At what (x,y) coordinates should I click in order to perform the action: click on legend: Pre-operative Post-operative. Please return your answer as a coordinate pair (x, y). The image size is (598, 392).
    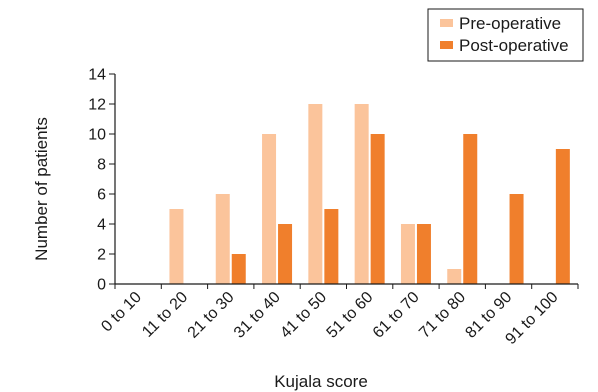
    Looking at the image, I should click on (505, 35).